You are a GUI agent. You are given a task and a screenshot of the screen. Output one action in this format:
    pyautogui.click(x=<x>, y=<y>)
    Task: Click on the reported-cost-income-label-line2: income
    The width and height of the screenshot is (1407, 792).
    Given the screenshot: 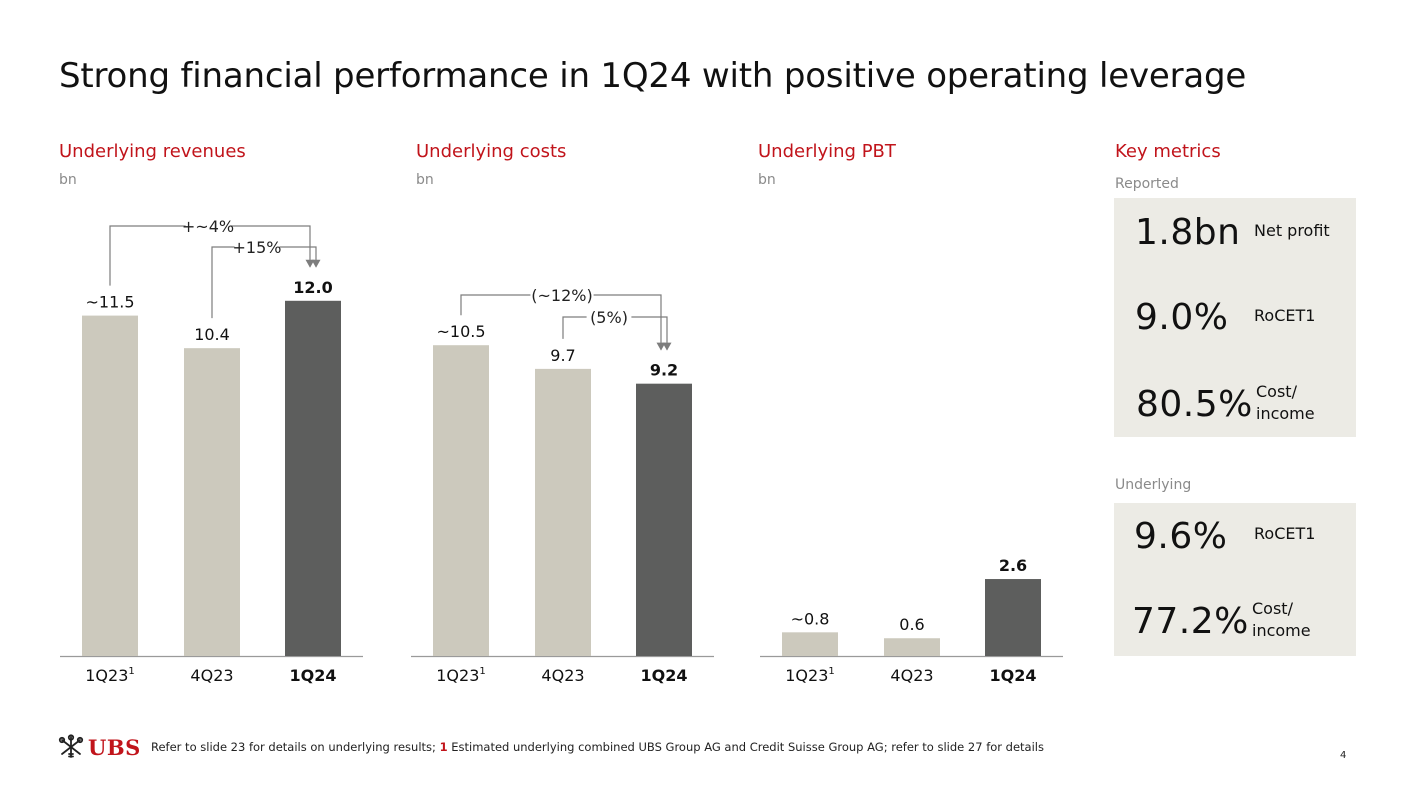 What is the action you would take?
    pyautogui.click(x=1285, y=413)
    